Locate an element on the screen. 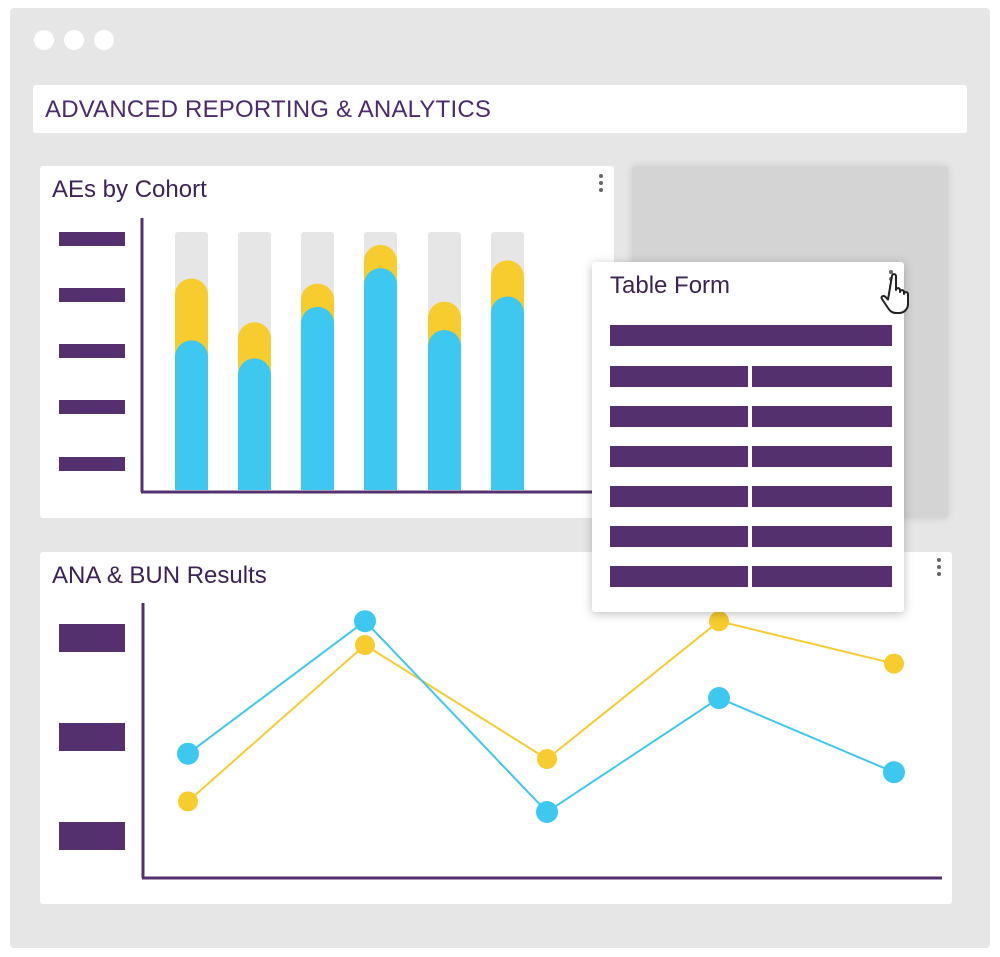 This screenshot has width=1000, height=957. table-form-card: Table Form is located at coordinates (748, 437).